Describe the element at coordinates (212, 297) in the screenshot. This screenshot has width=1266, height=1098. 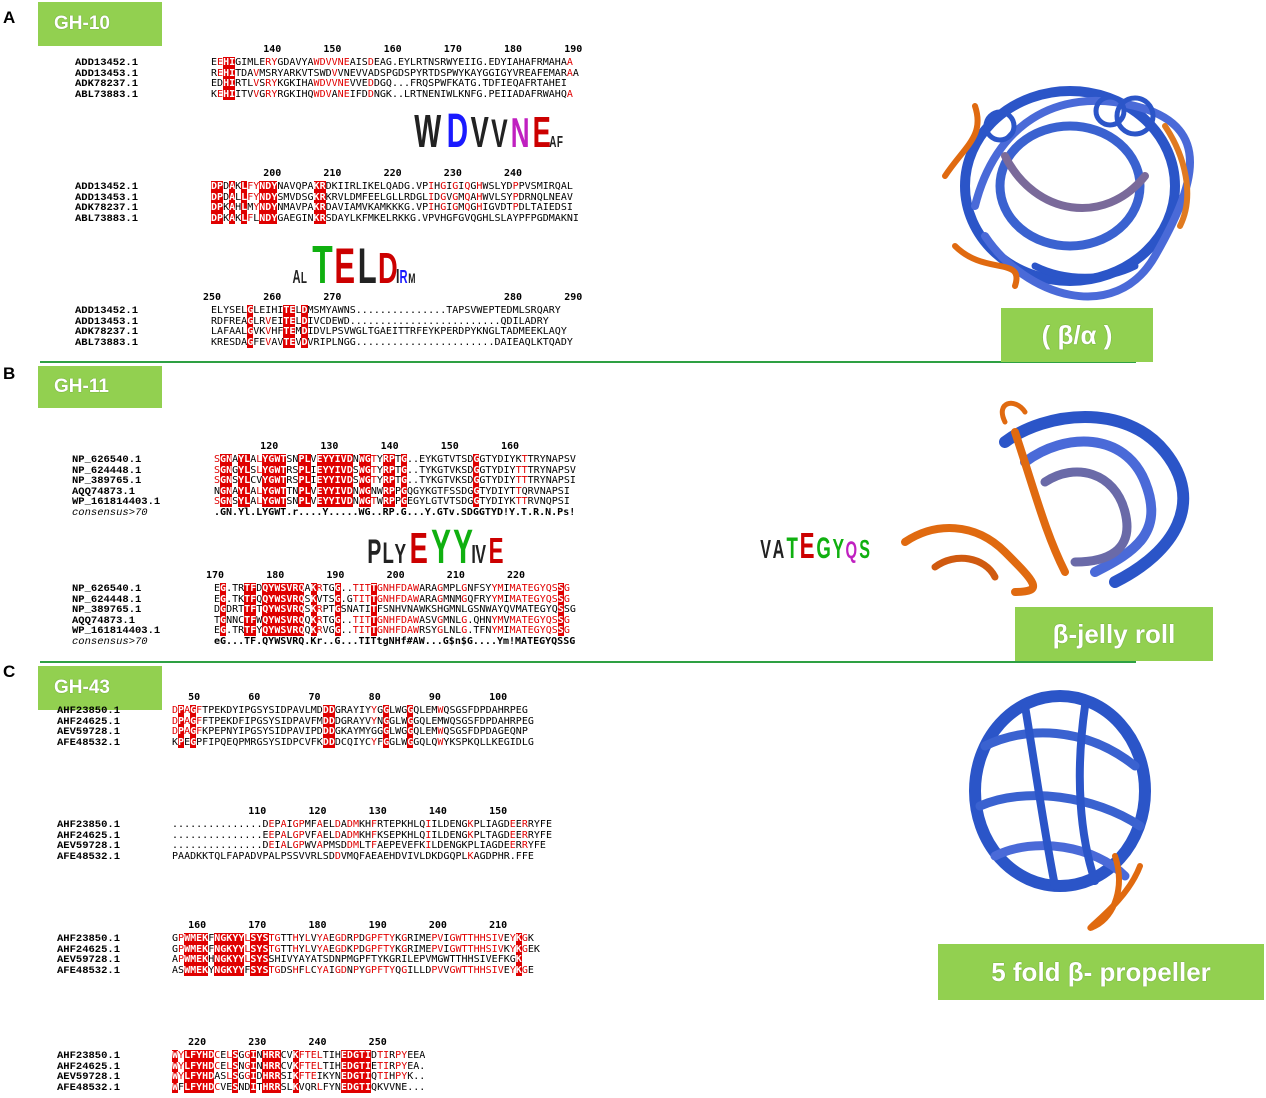
I see `position-number: 250` at that location.